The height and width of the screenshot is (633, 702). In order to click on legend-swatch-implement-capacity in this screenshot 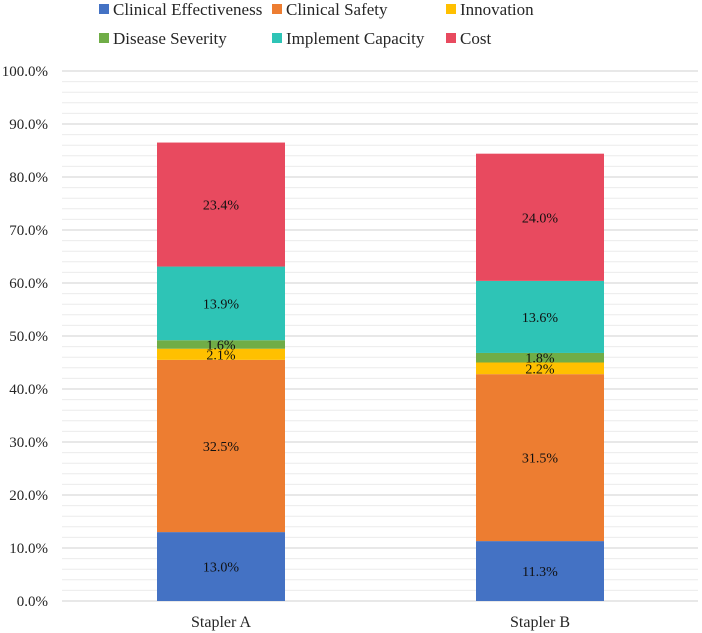, I will do `click(277, 38)`.